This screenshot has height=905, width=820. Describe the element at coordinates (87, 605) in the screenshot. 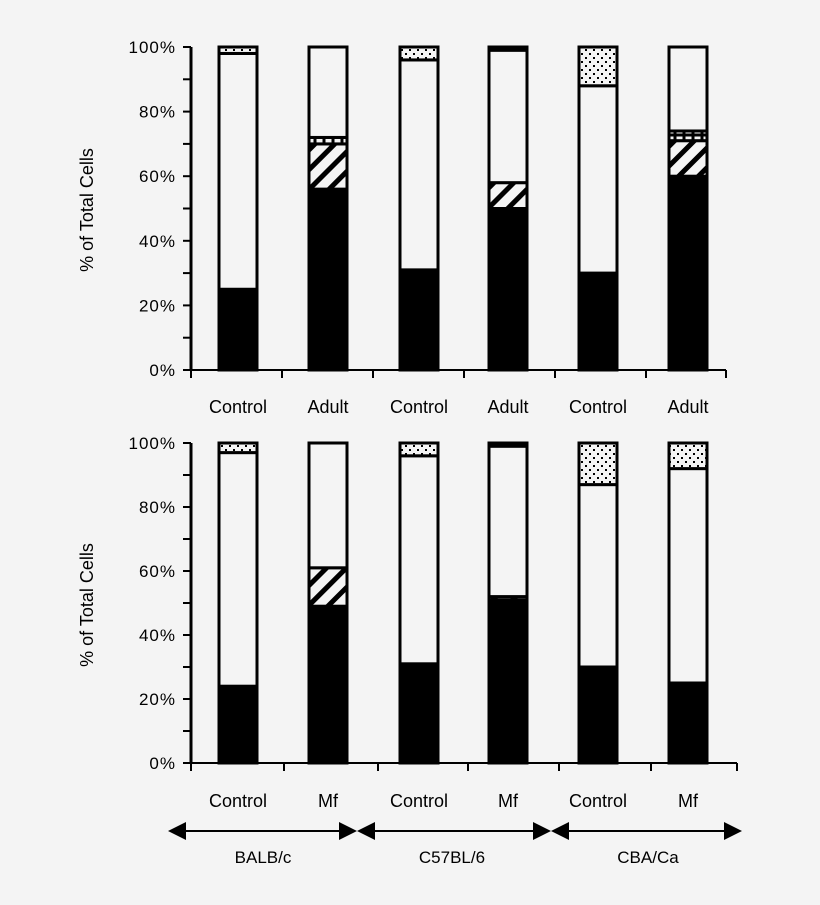

I see `y-axis-label-bottom: % of Total Cells` at that location.